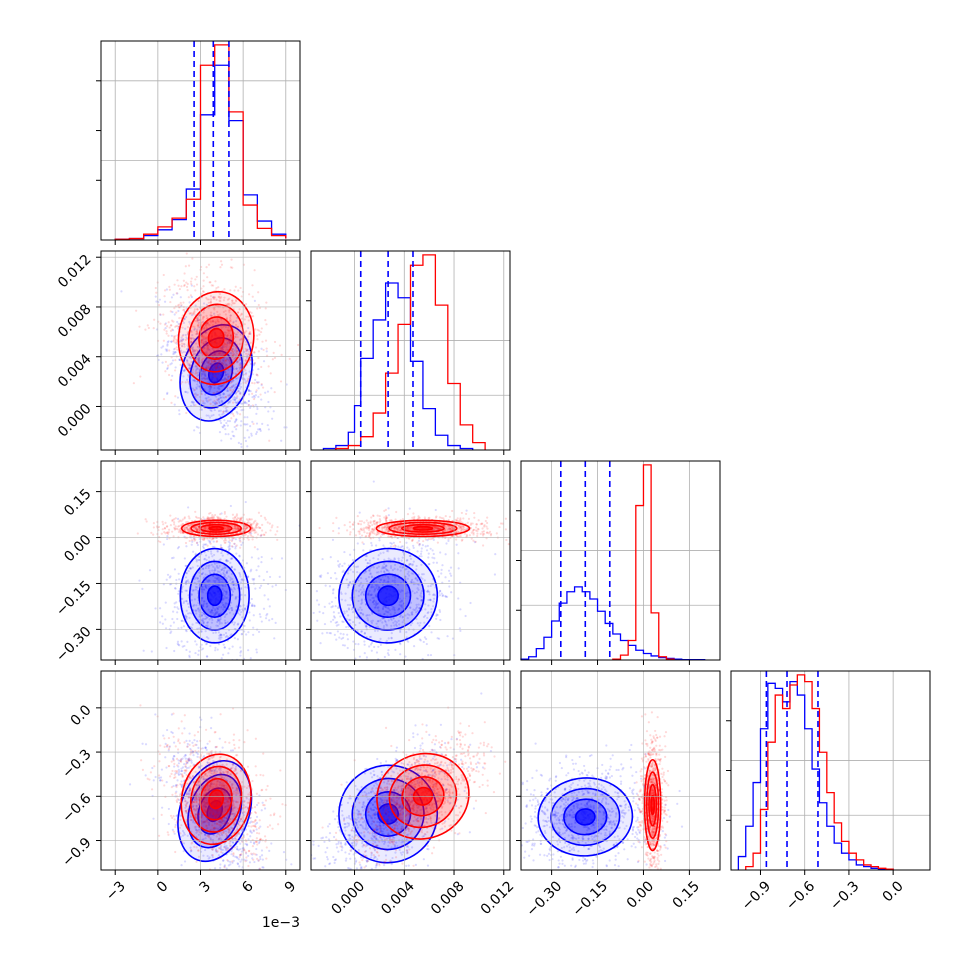 Image resolution: width=970 pixels, height=970 pixels. I want to click on x-tick-label: 9, so click(291, 887).